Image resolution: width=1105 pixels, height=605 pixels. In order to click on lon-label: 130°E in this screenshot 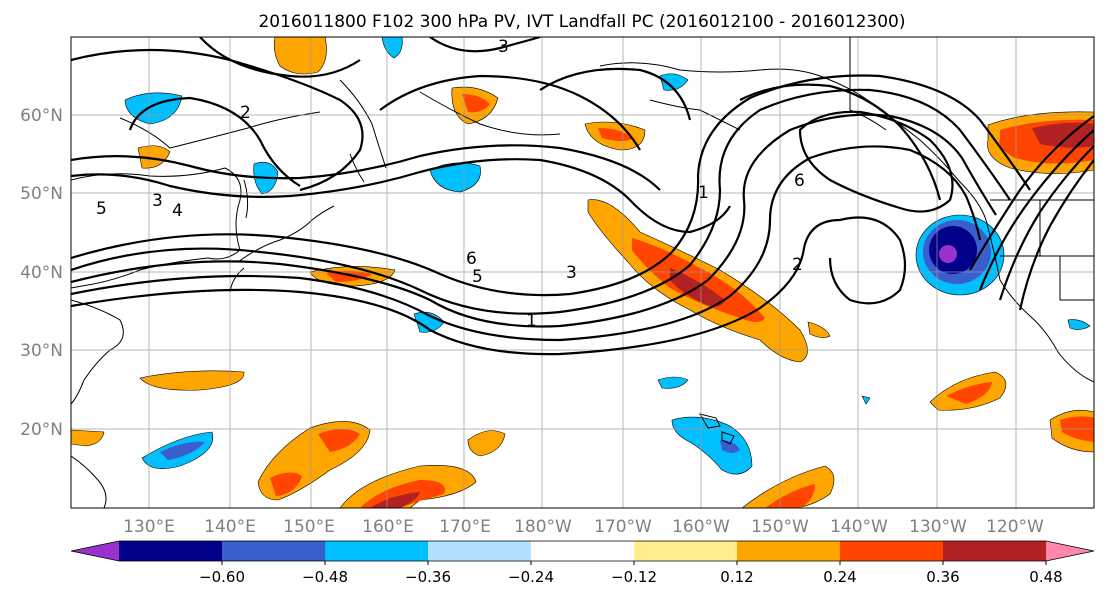, I will do `click(149, 527)`.